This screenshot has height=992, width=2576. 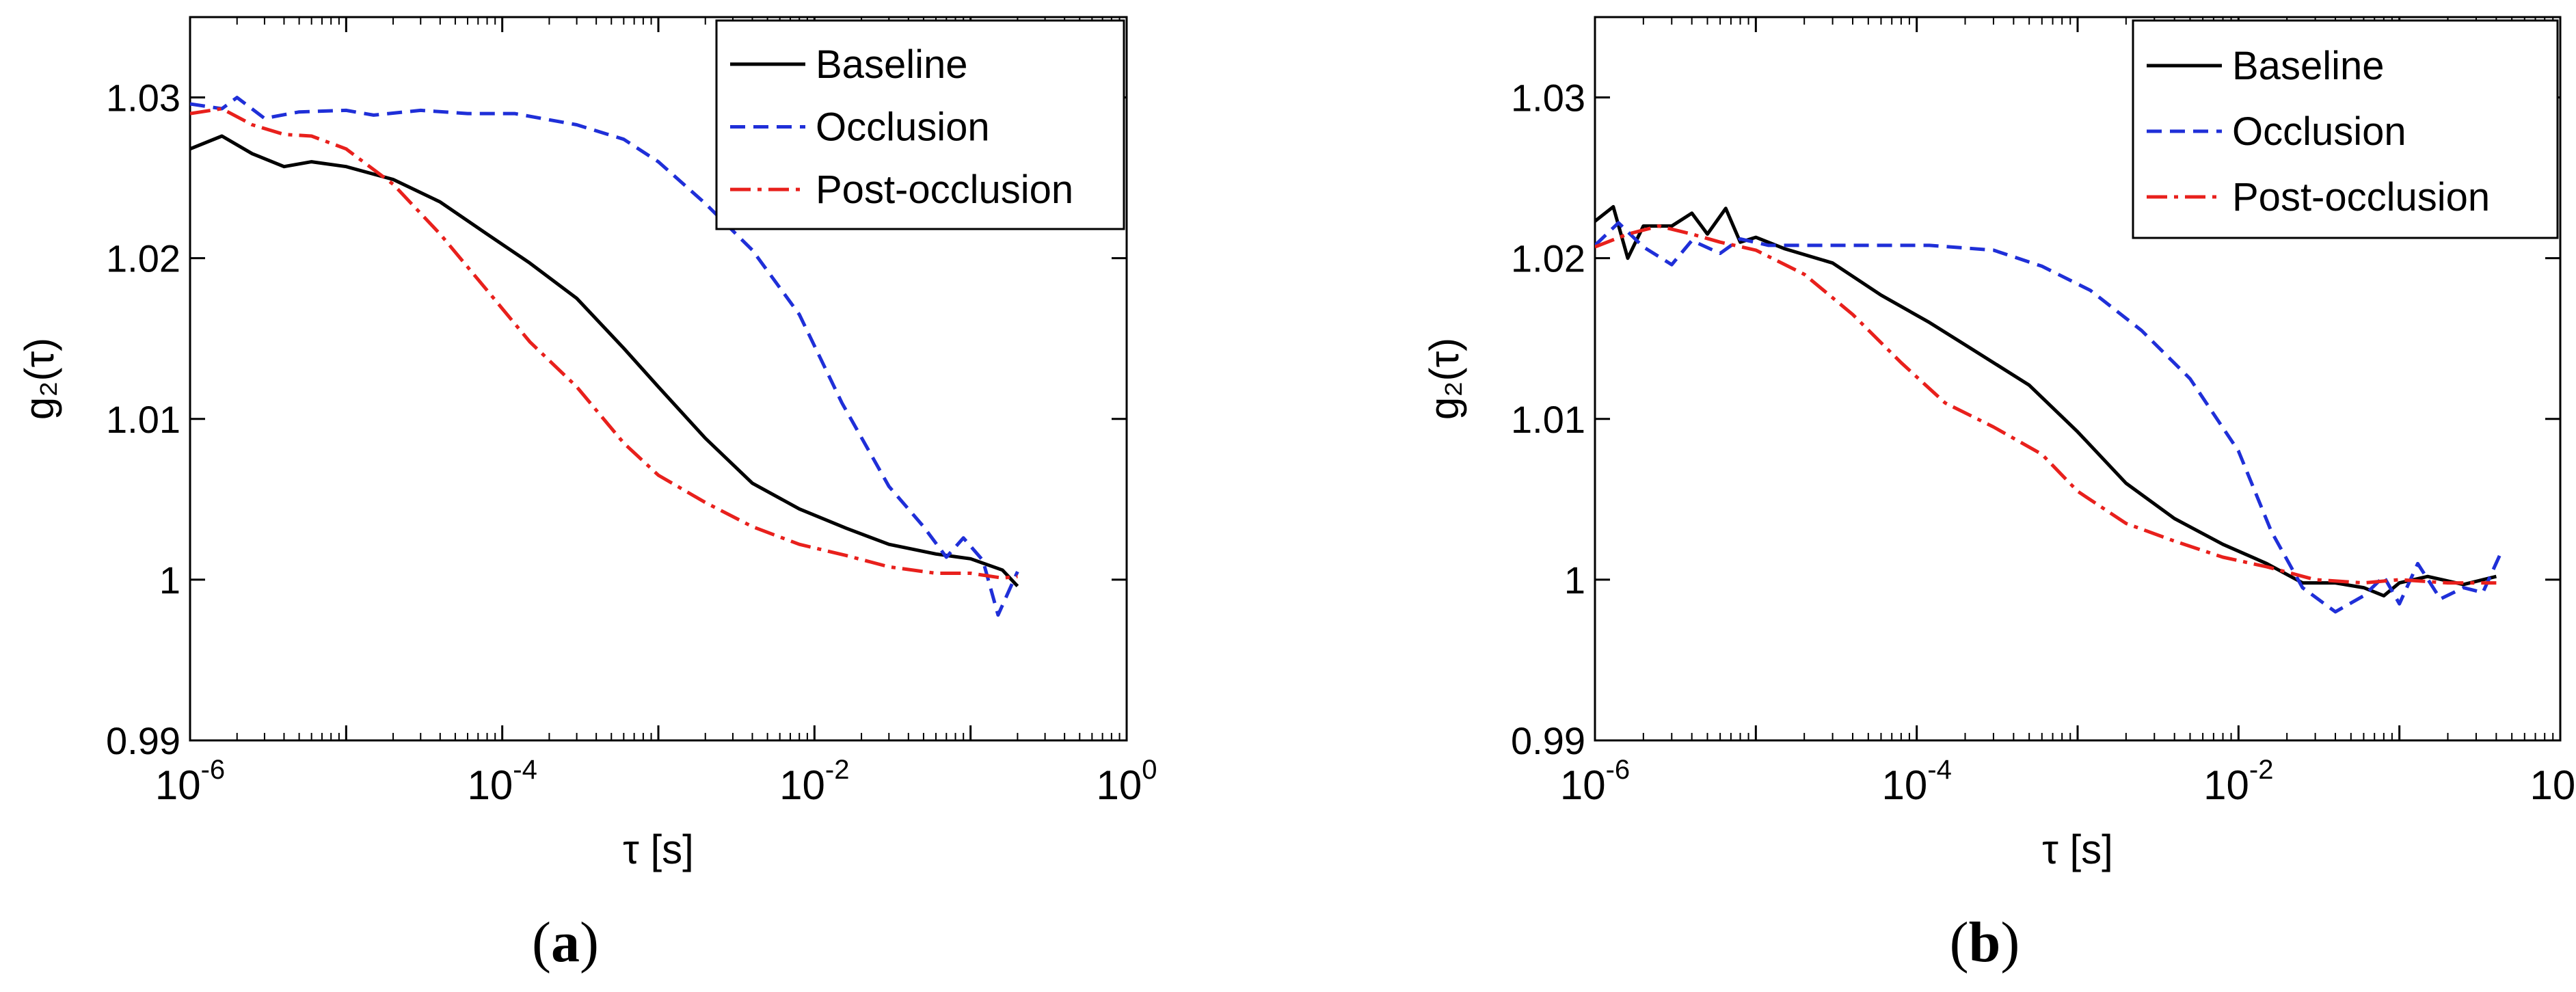 I want to click on panel-label-b: (b), so click(x=1984, y=942).